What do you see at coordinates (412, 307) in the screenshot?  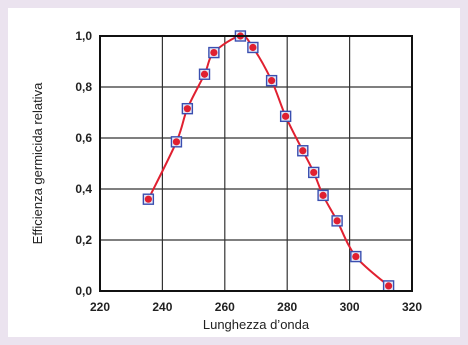 I see `x-tick-label: 320` at bounding box center [412, 307].